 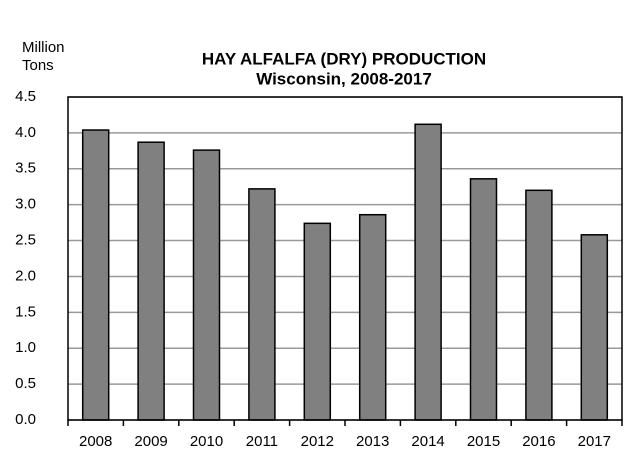 What do you see at coordinates (25, 347) in the screenshot?
I see `y-tick-label: 1.0` at bounding box center [25, 347].